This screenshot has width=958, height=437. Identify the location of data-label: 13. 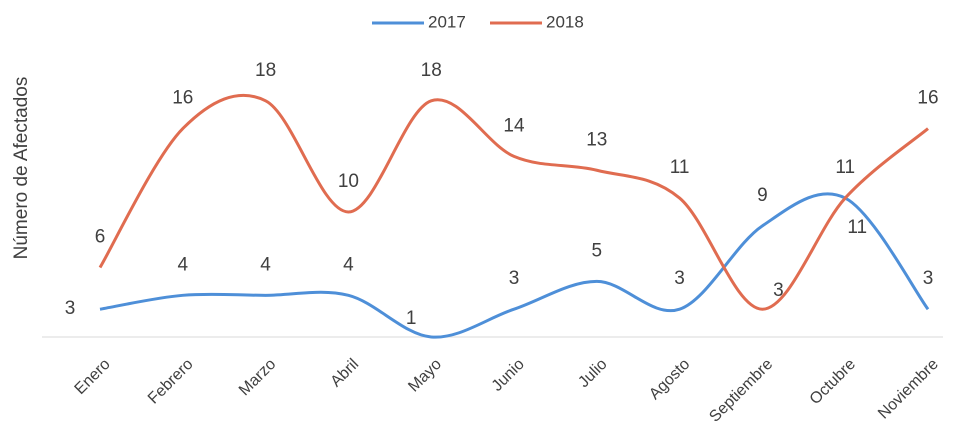
(596, 139).